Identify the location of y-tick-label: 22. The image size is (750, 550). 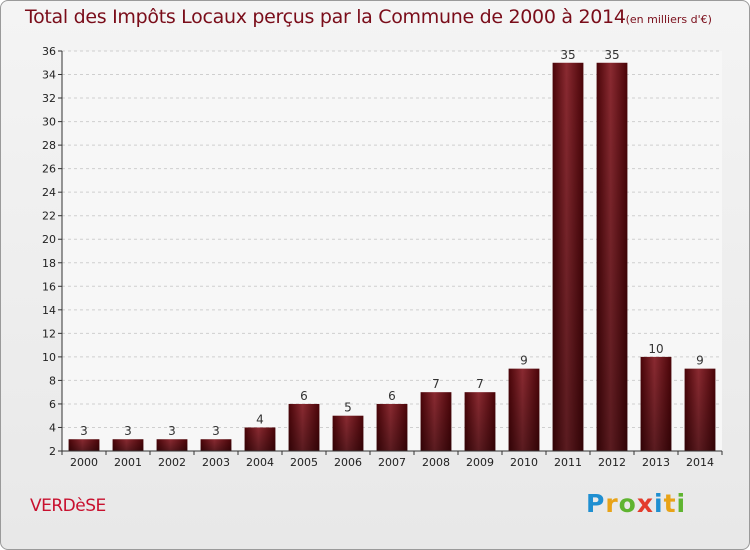
(49, 216).